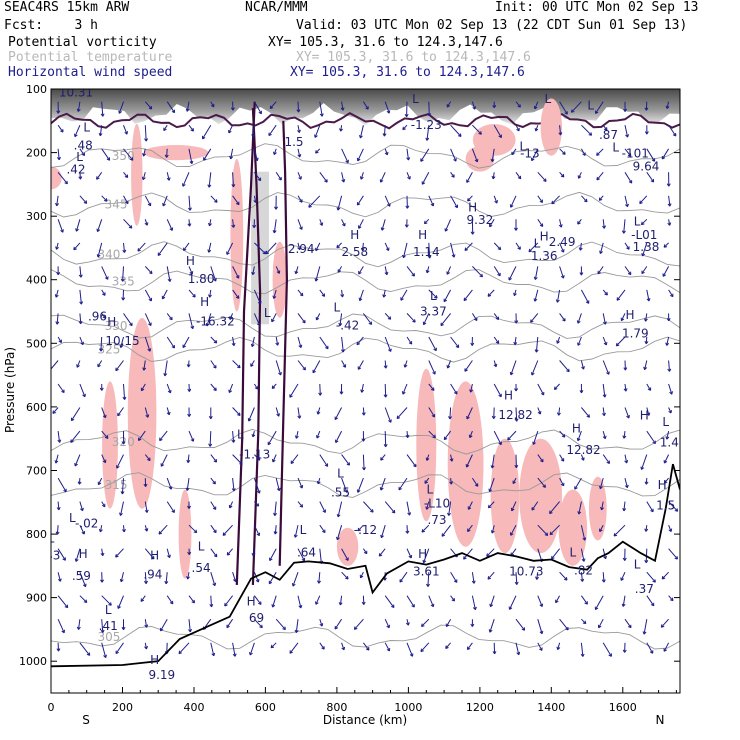 The image size is (740, 740). What do you see at coordinates (429, 489) in the screenshot?
I see `extremum-label: L` at bounding box center [429, 489].